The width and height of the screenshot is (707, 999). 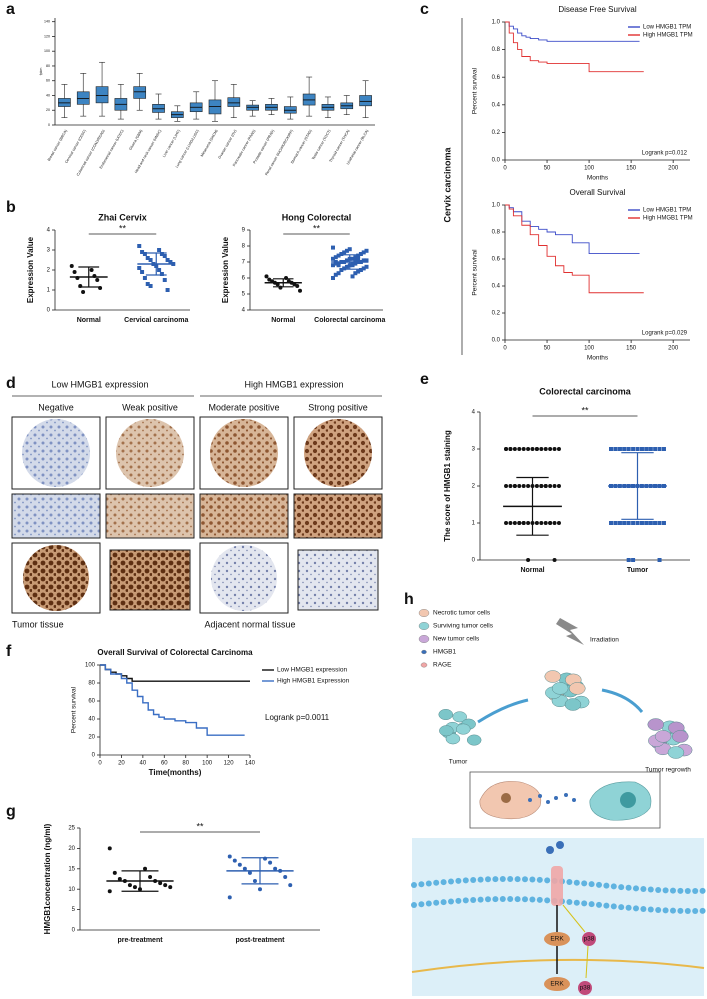 What do you see at coordinates (229, 764) in the screenshot?
I see `x-tick-label: 120` at bounding box center [229, 764].